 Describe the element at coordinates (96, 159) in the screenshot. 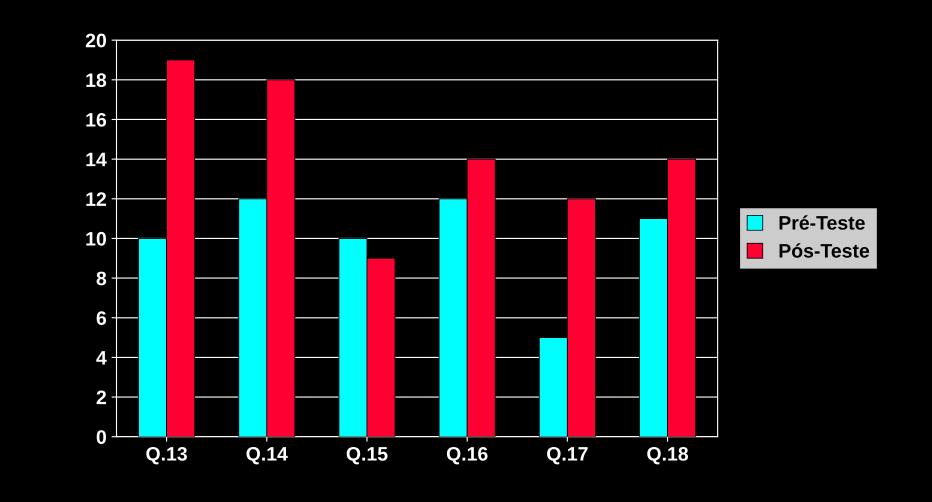

I see `y-tick-label: 14` at that location.